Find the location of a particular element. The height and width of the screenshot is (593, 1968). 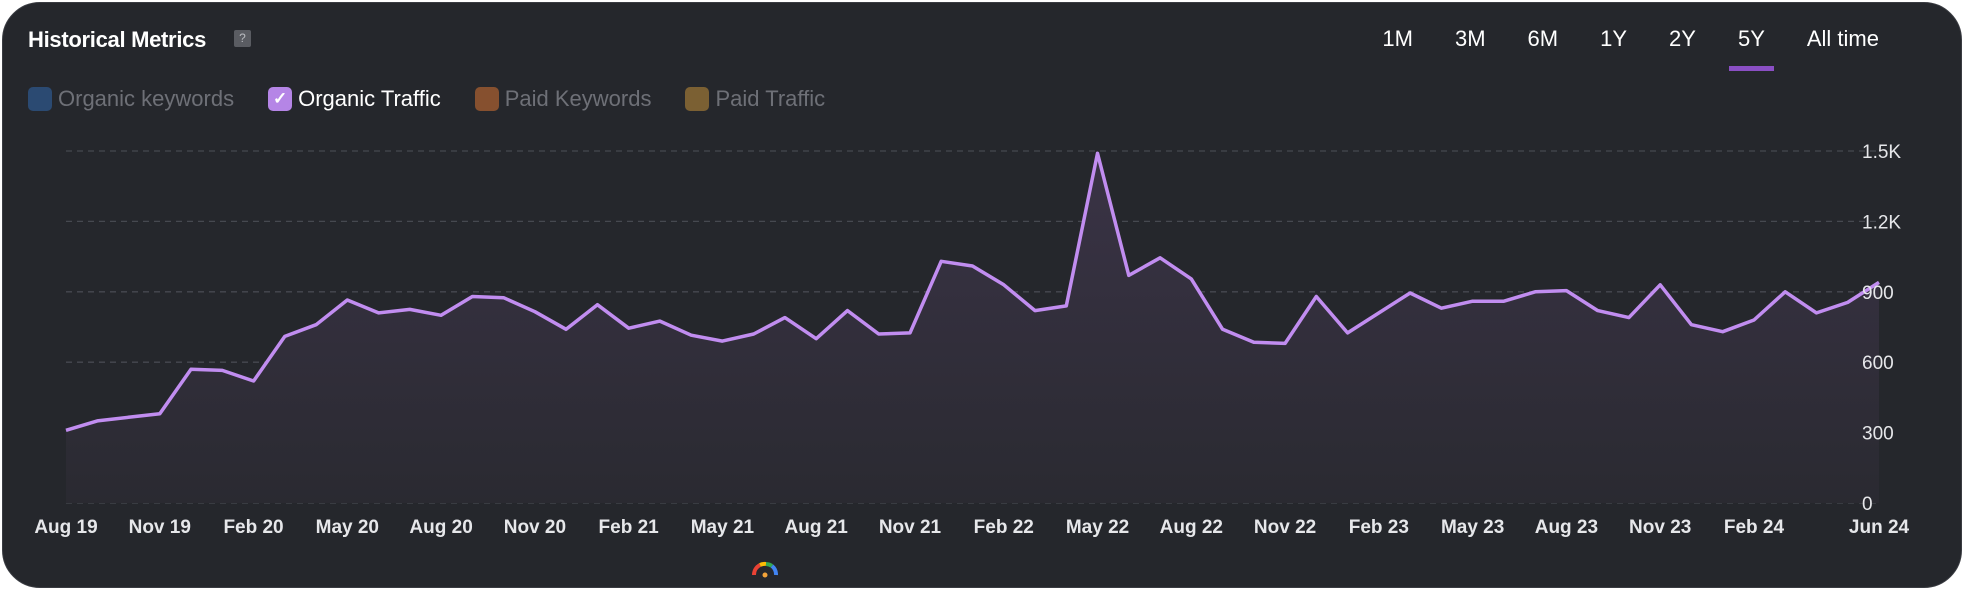

legend-label: Organic keywords is located at coordinates (146, 98).